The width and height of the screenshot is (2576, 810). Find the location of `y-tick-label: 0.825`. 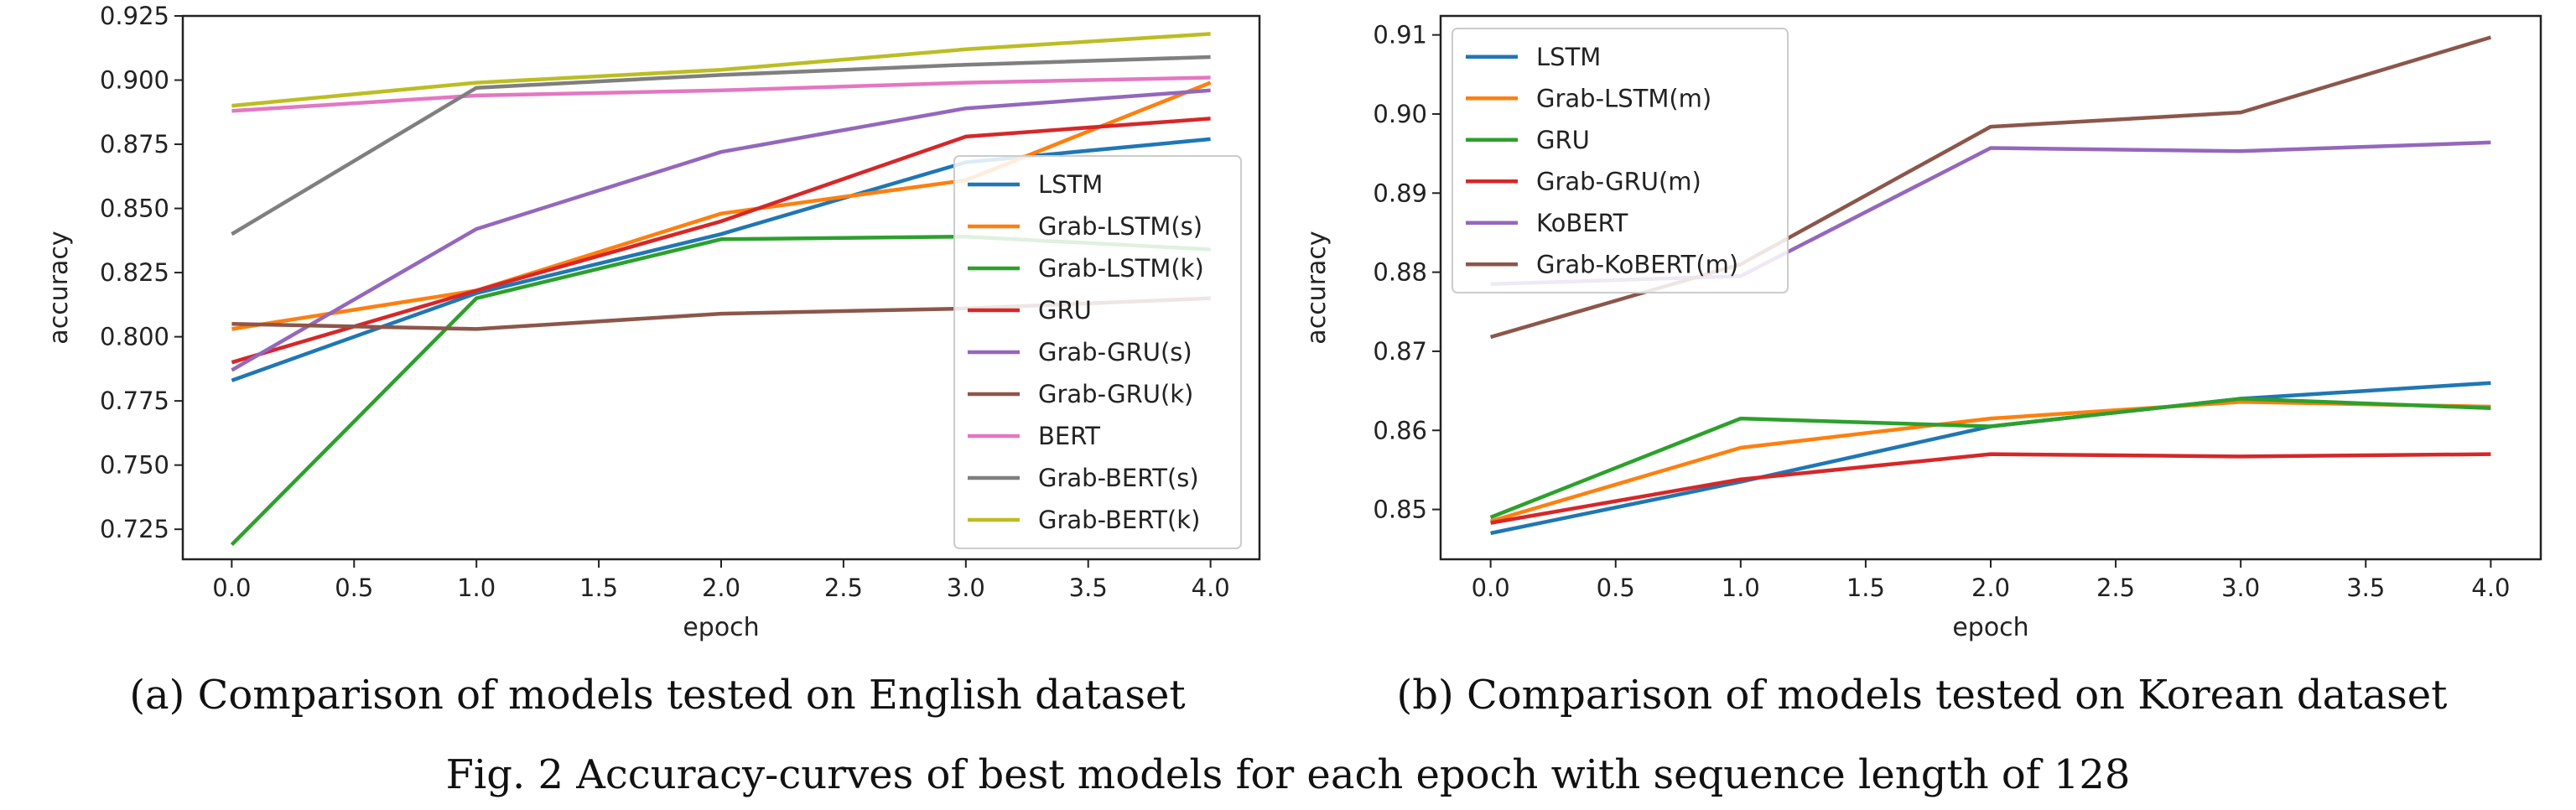

y-tick-label: 0.825 is located at coordinates (134, 273).